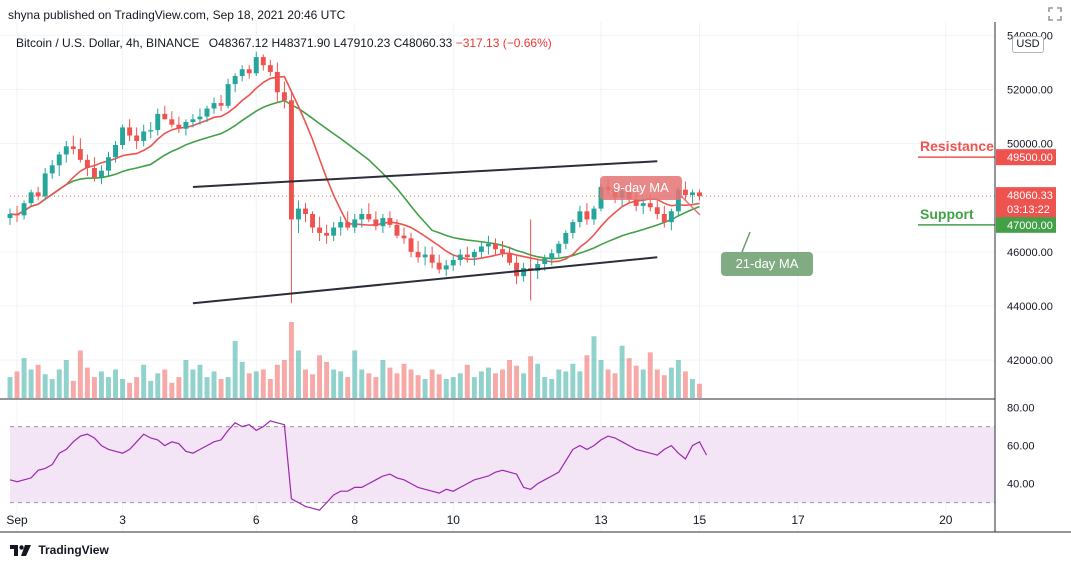 The image size is (1071, 568). I want to click on support-price-tag, so click(1026, 224).